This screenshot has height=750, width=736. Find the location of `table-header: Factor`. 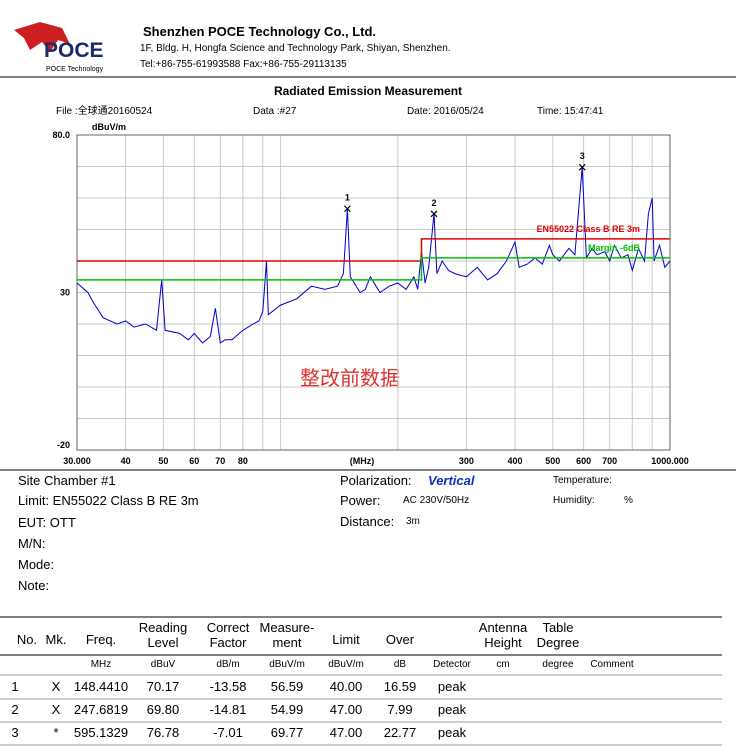

table-header: Factor is located at coordinates (229, 642).